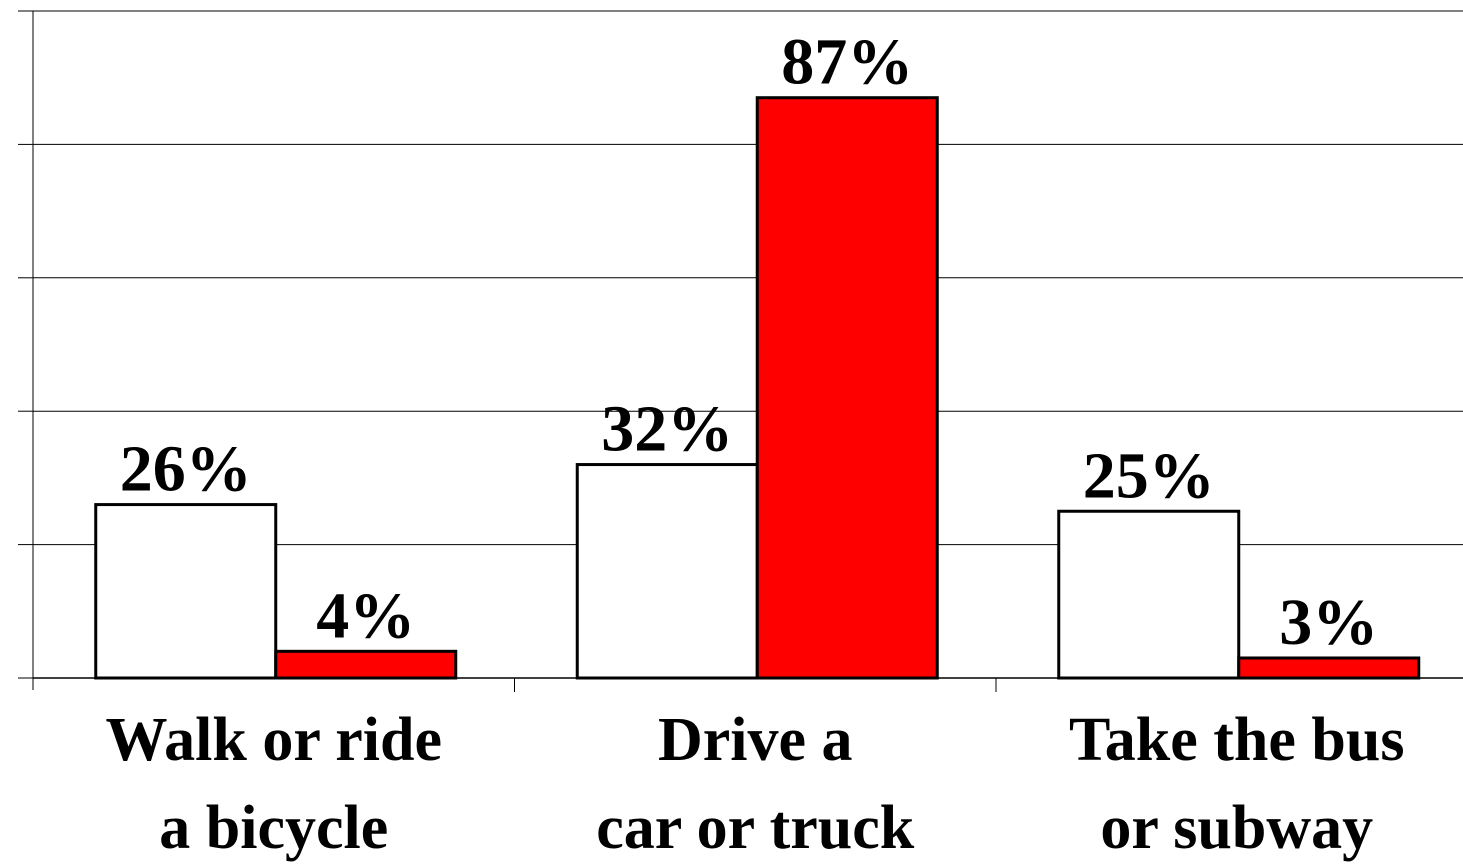 This screenshot has width=1463, height=864. What do you see at coordinates (1149, 475) in the screenshot?
I see `value-label: 25%` at bounding box center [1149, 475].